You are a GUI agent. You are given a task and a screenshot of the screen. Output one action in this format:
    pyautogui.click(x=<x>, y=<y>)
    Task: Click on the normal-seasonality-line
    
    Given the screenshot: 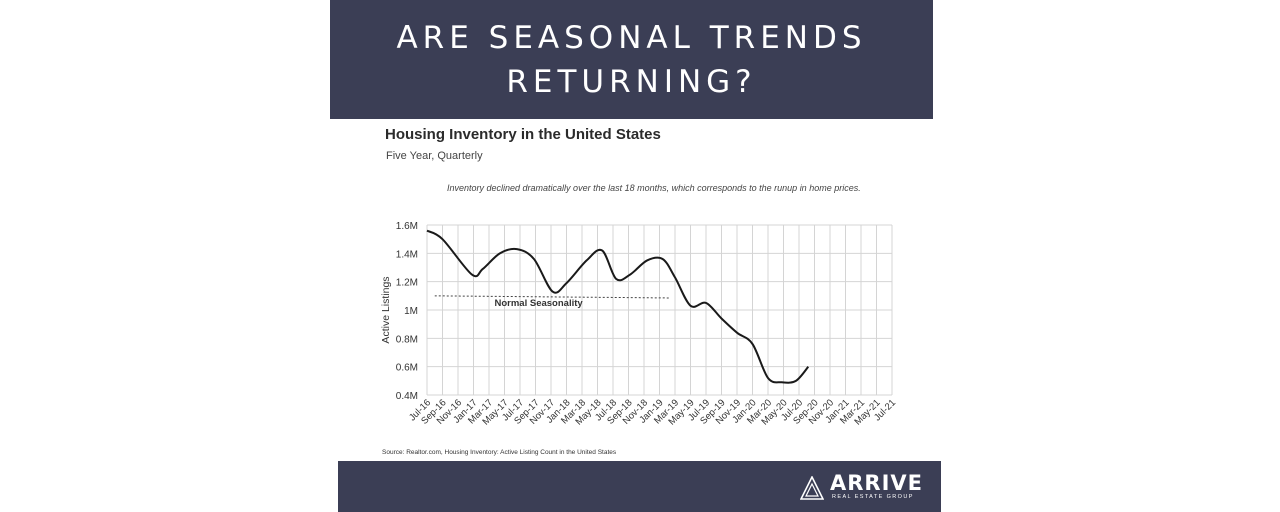 What is the action you would take?
    pyautogui.click(x=551, y=297)
    